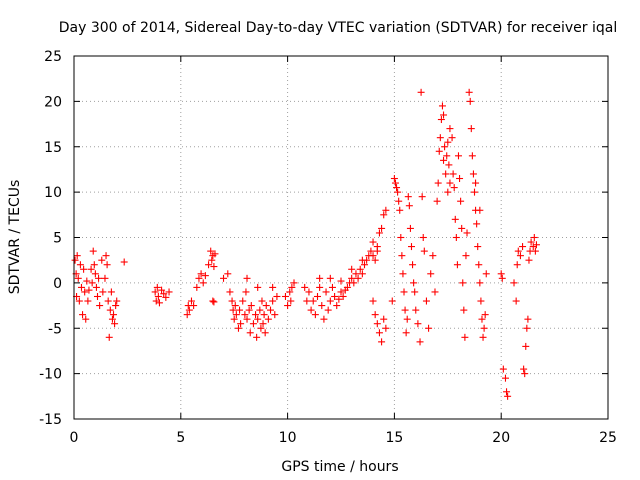  I want to click on y-tick-label: 0, so click(57, 284).